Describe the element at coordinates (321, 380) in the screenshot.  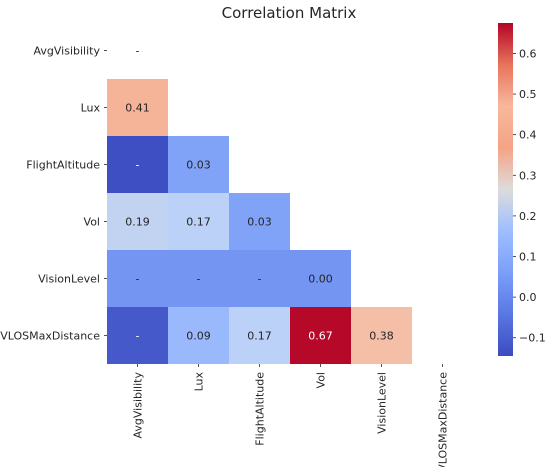
I see `column-label: Vol` at that location.